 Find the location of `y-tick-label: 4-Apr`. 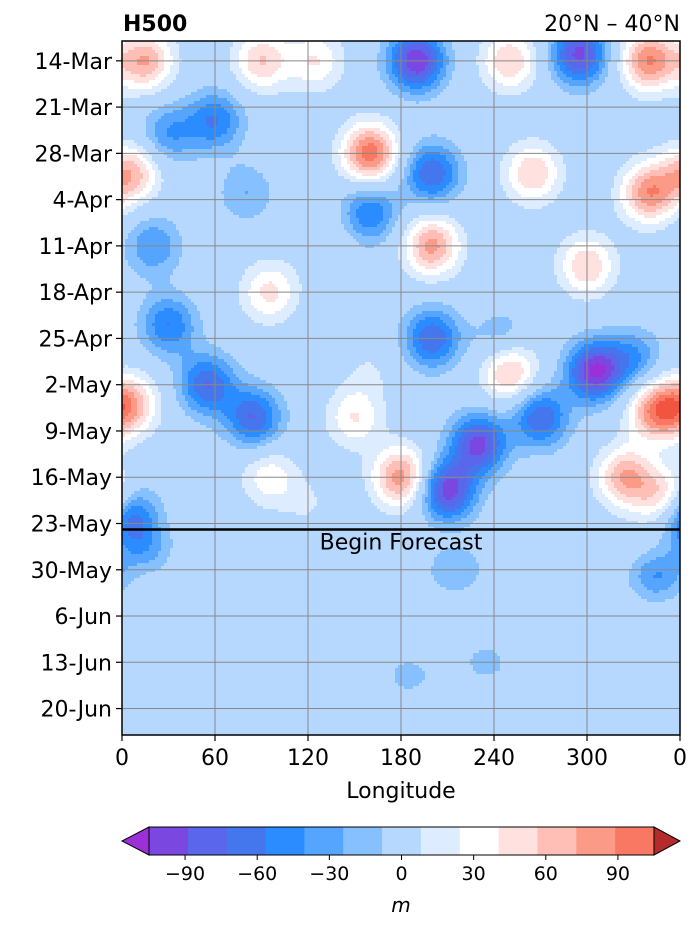

y-tick-label: 4-Apr is located at coordinates (82, 201).